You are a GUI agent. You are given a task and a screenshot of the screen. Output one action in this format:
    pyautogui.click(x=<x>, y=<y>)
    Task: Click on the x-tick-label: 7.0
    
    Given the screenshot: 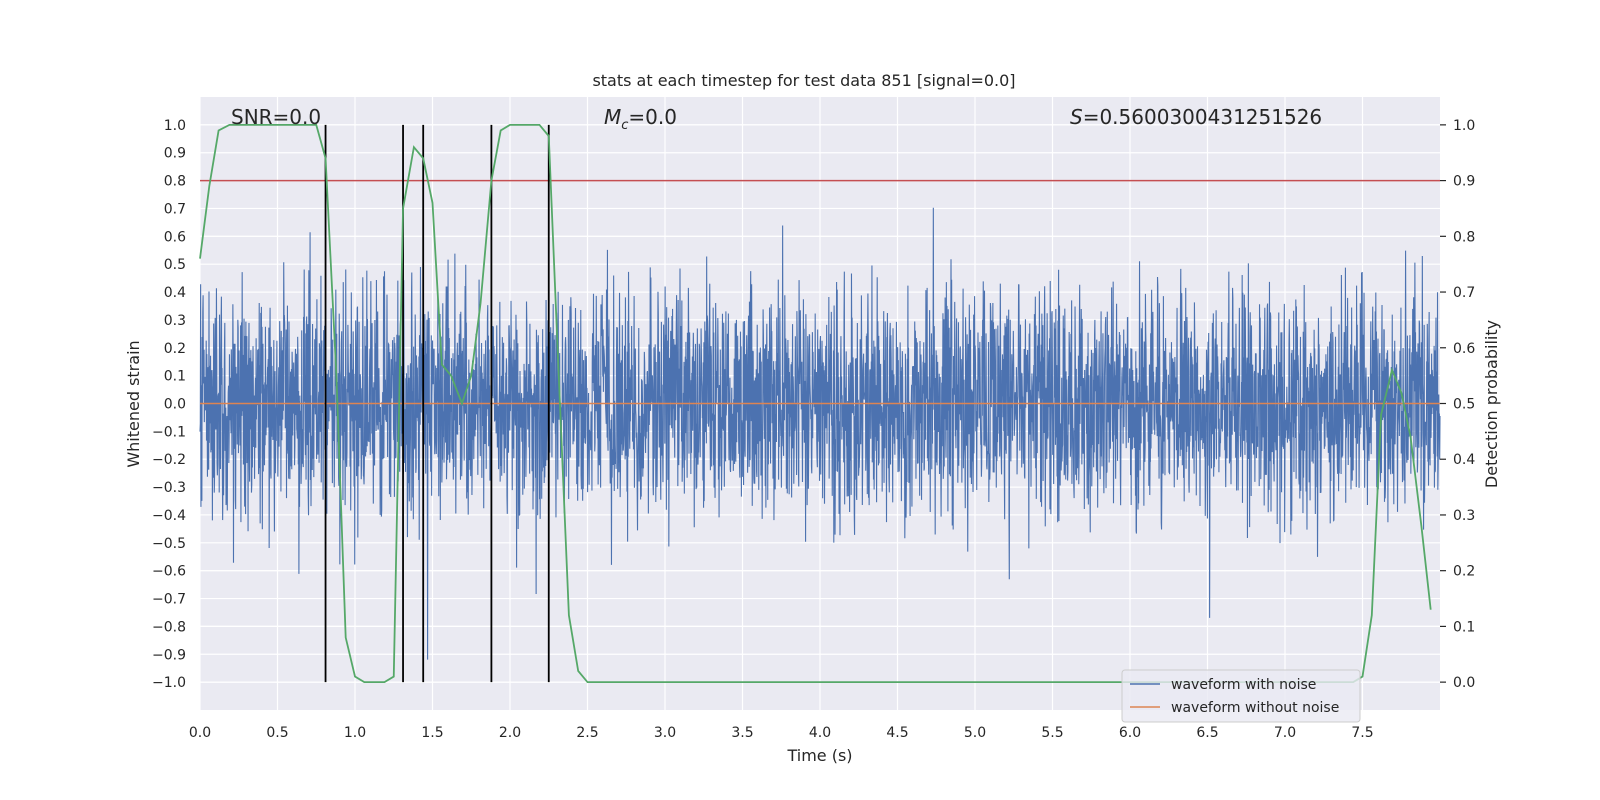 What is the action you would take?
    pyautogui.click(x=1285, y=733)
    